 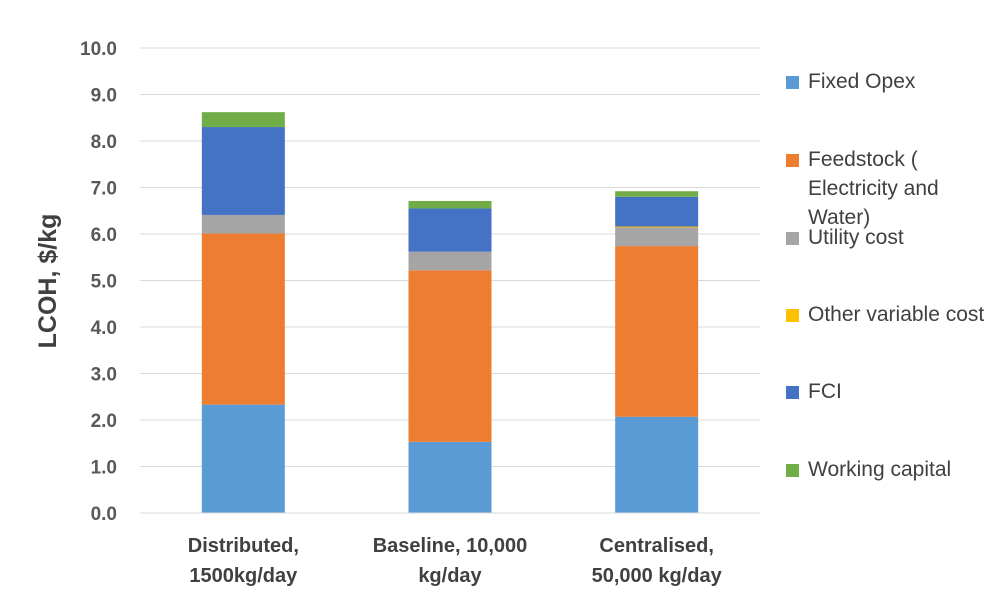 I want to click on legend-label: Feedstock ( Electricity and Water), so click(x=873, y=188).